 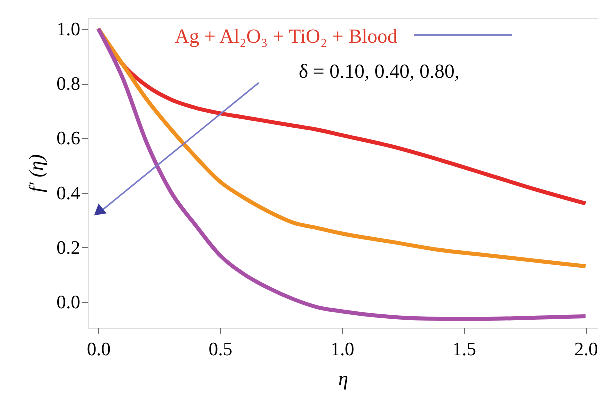 What do you see at coordinates (68, 85) in the screenshot?
I see `y-tick-label: 0.8` at bounding box center [68, 85].